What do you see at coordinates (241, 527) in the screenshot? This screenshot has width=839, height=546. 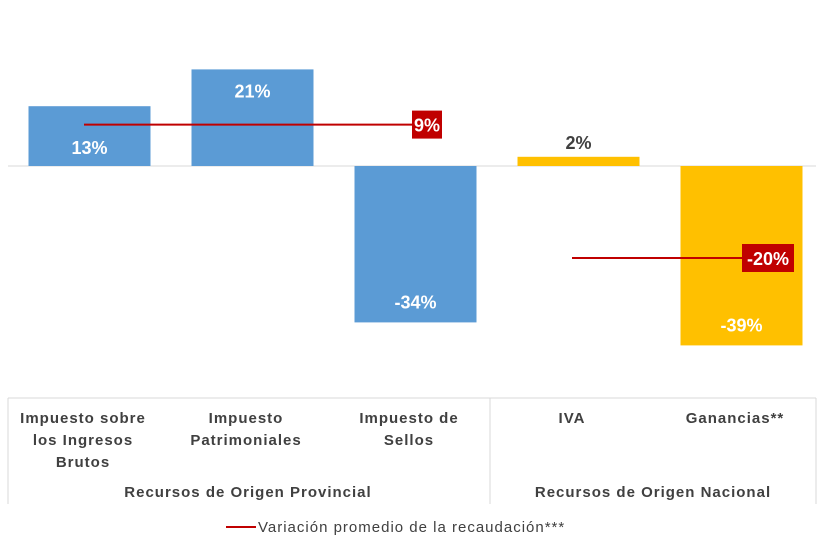 I see `legend-line-swatch` at bounding box center [241, 527].